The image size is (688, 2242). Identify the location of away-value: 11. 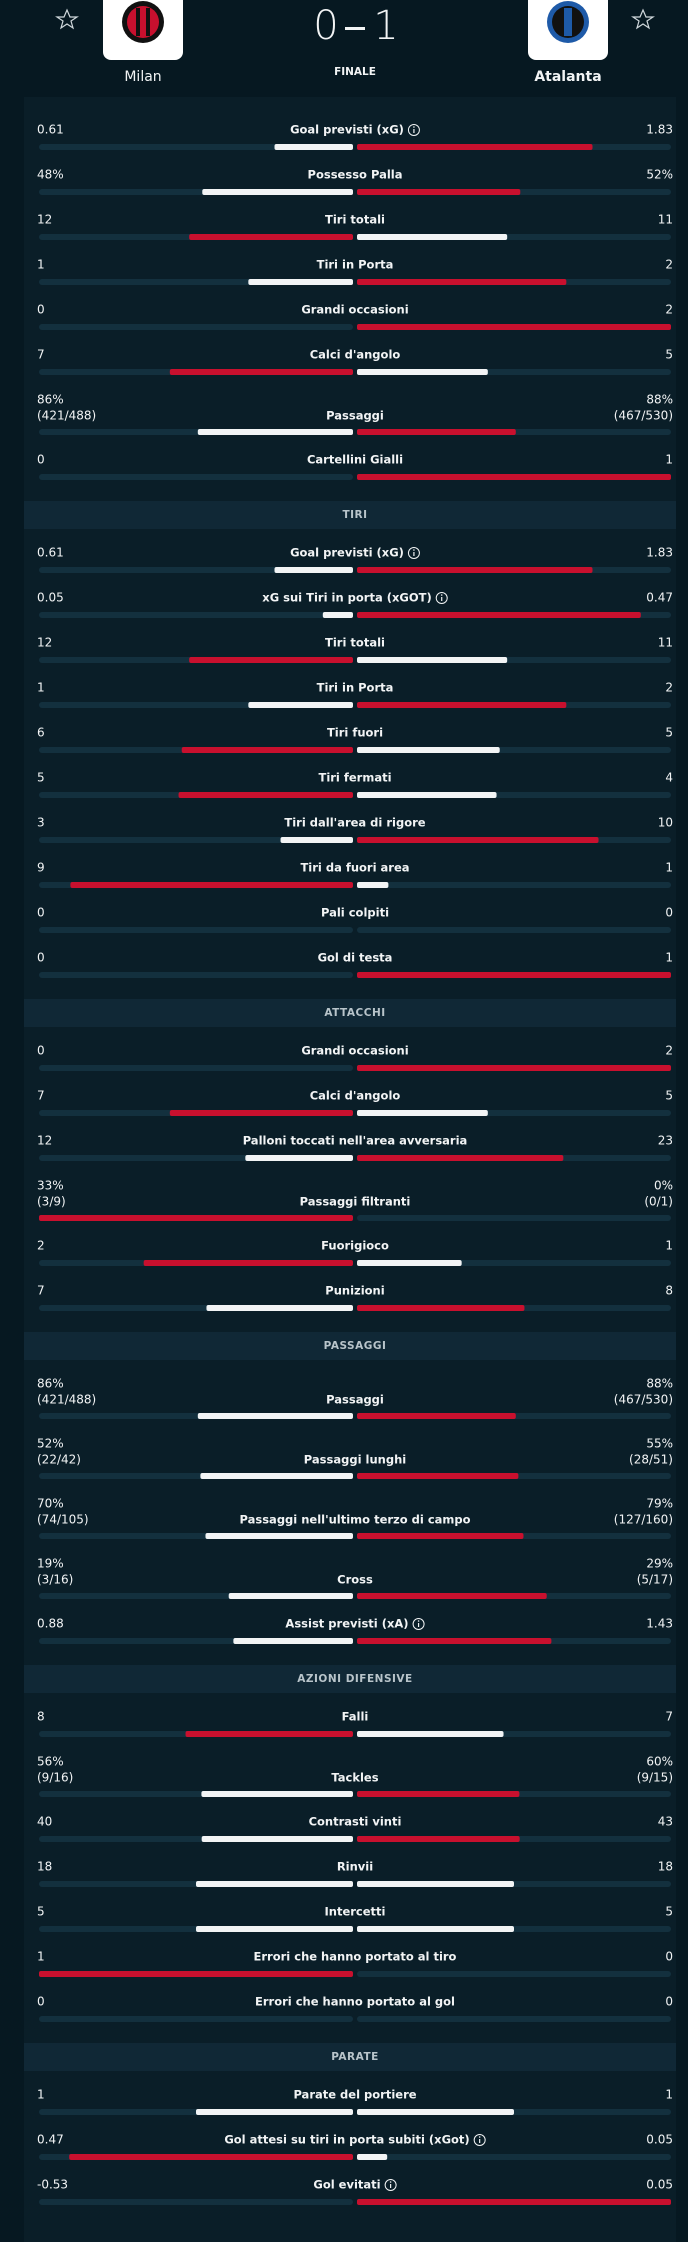
(665, 643).